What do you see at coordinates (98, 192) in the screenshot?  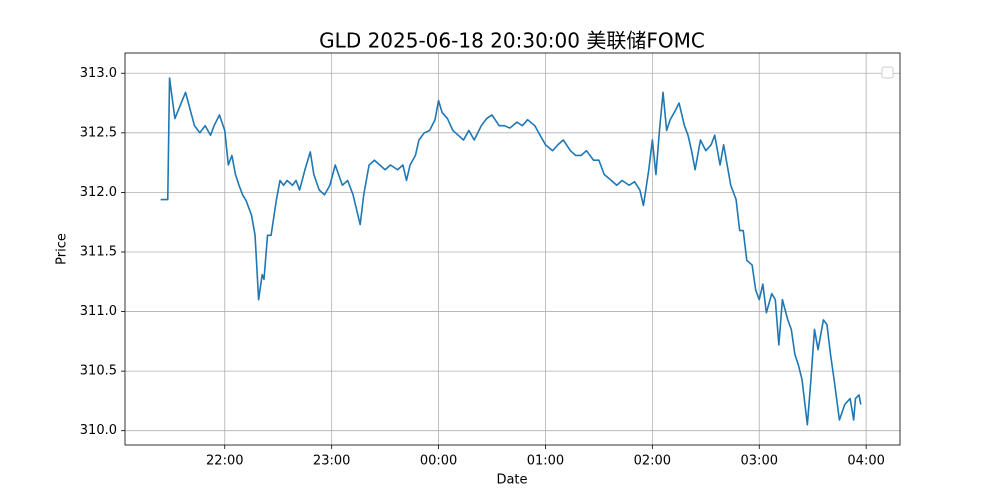 I see `y-tick-label: 312.0` at bounding box center [98, 192].